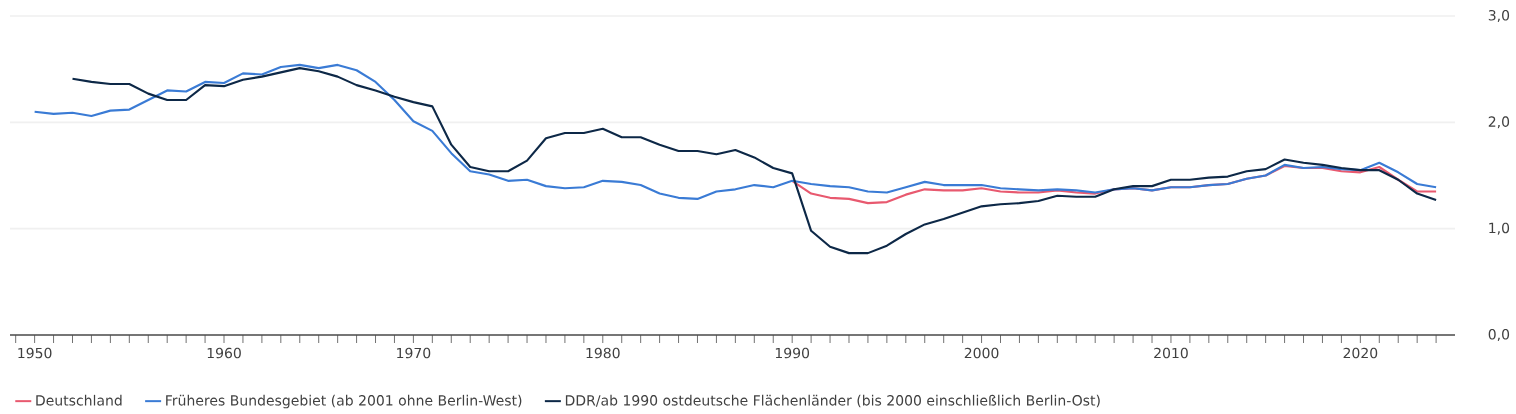  Describe the element at coordinates (1499, 16) in the screenshot. I see `y-tick-label: 3,0` at that location.